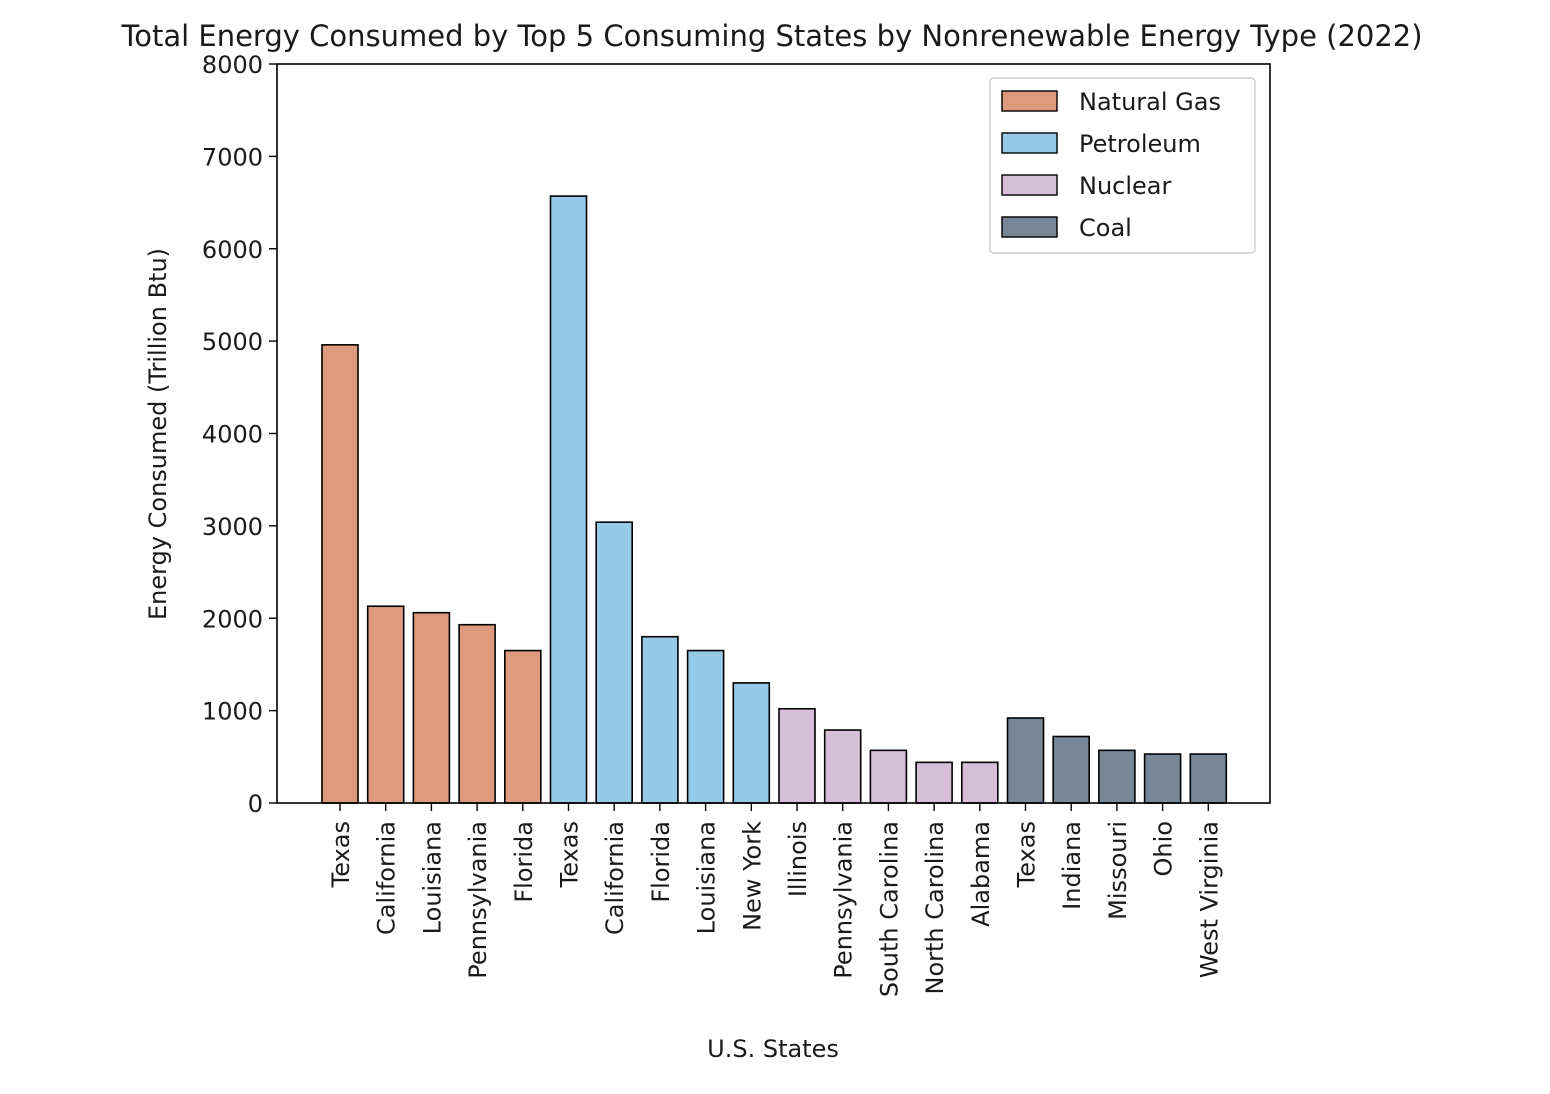 The width and height of the screenshot is (1550, 1094). I want to click on y-tick-label: 3000, so click(232, 527).